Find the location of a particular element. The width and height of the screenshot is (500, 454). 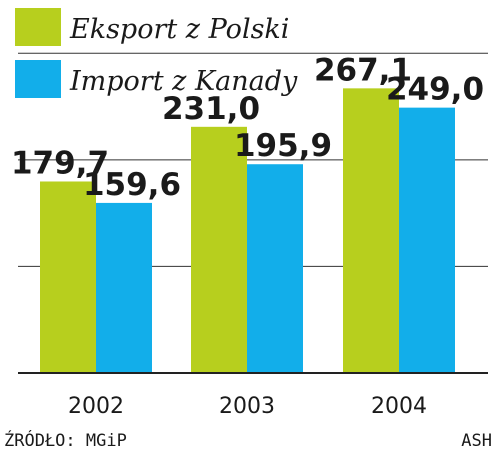

legend-swatch-import is located at coordinates (38, 79).